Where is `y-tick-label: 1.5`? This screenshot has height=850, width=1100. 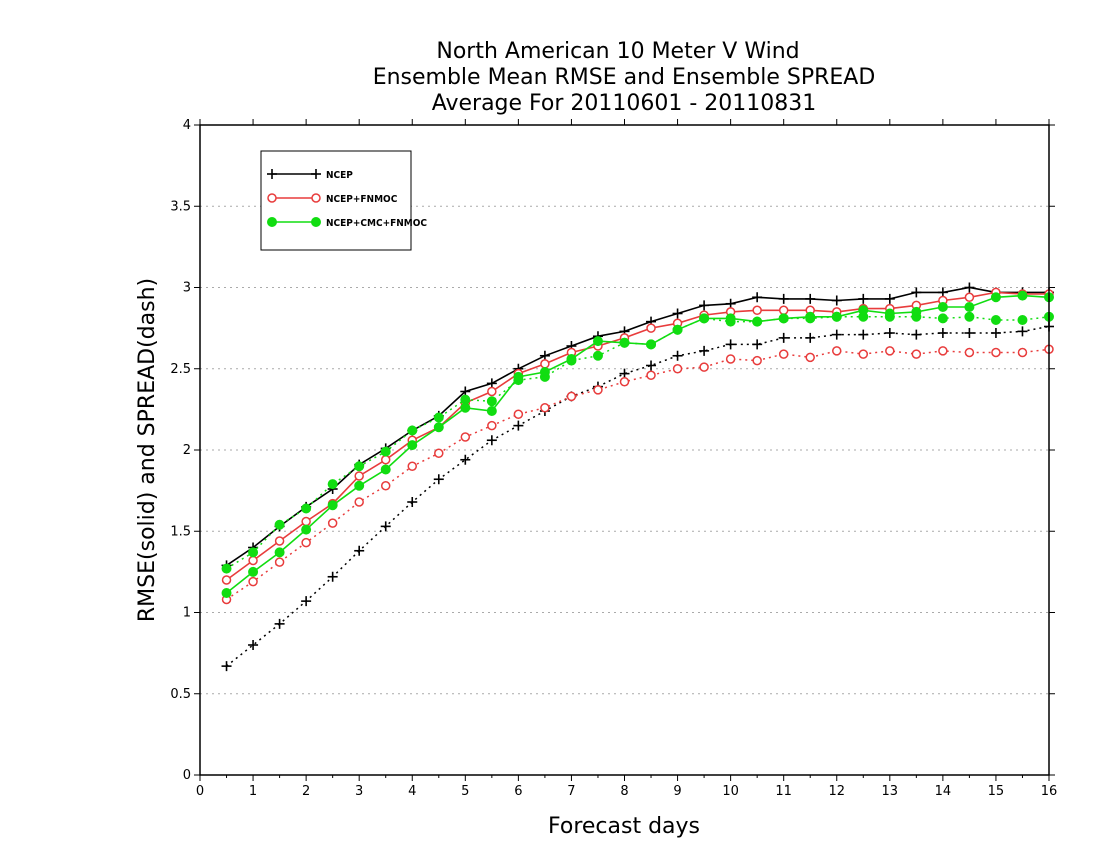 y-tick-label: 1.5 is located at coordinates (180, 531).